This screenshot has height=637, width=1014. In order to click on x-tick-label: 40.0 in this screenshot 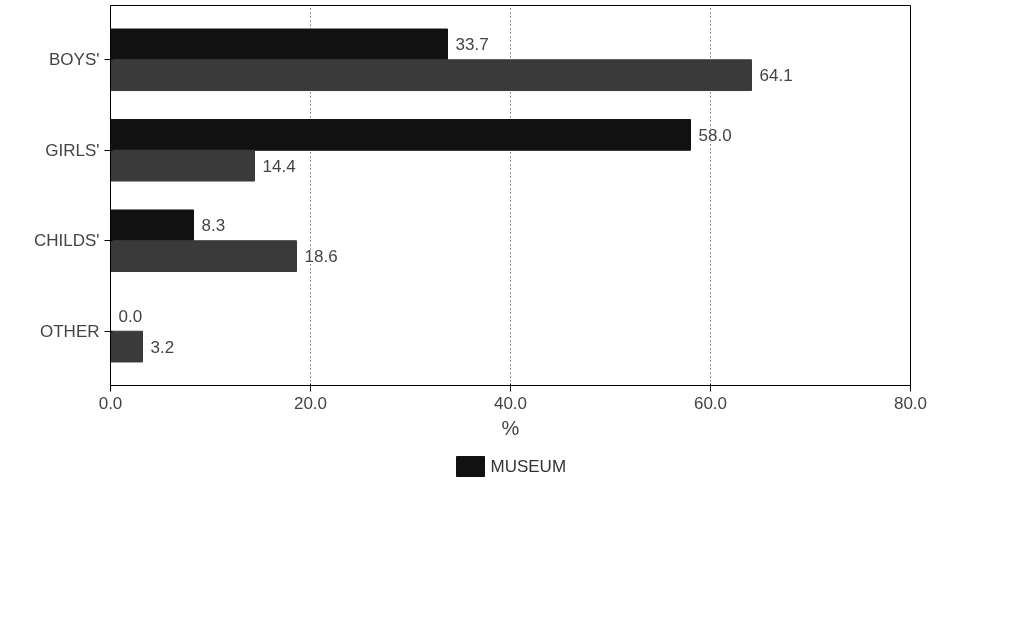, I will do `click(510, 403)`.